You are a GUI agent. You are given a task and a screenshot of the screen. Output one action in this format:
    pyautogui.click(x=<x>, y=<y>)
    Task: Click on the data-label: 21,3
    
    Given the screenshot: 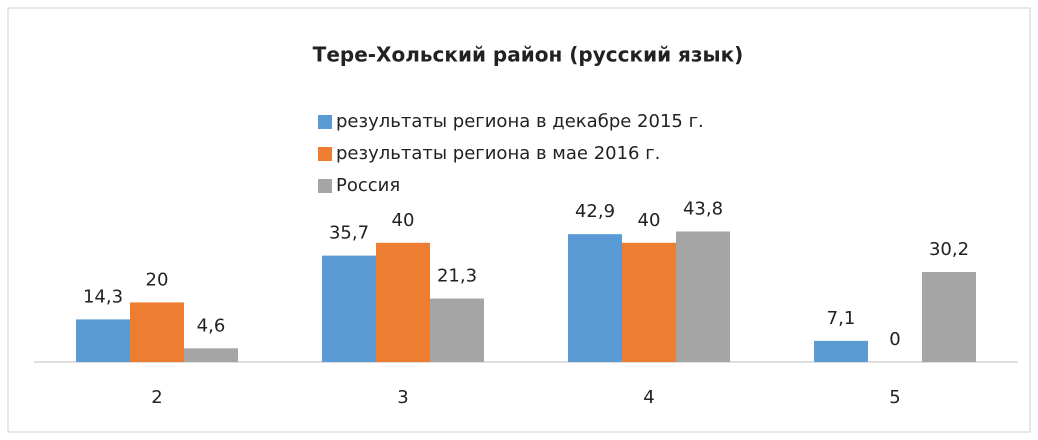 What is the action you would take?
    pyautogui.click(x=457, y=276)
    